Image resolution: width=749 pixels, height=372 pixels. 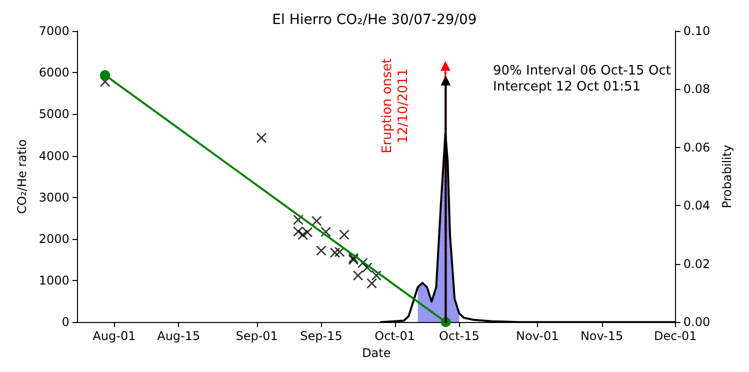 What do you see at coordinates (178, 336) in the screenshot?
I see `x-tick-label: Aug-15` at bounding box center [178, 336].